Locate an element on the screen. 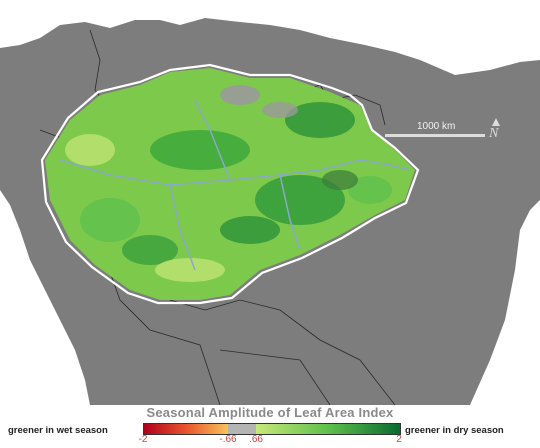 This screenshot has height=448, width=540. scale-bar: 1000 km N is located at coordinates (455, 130).